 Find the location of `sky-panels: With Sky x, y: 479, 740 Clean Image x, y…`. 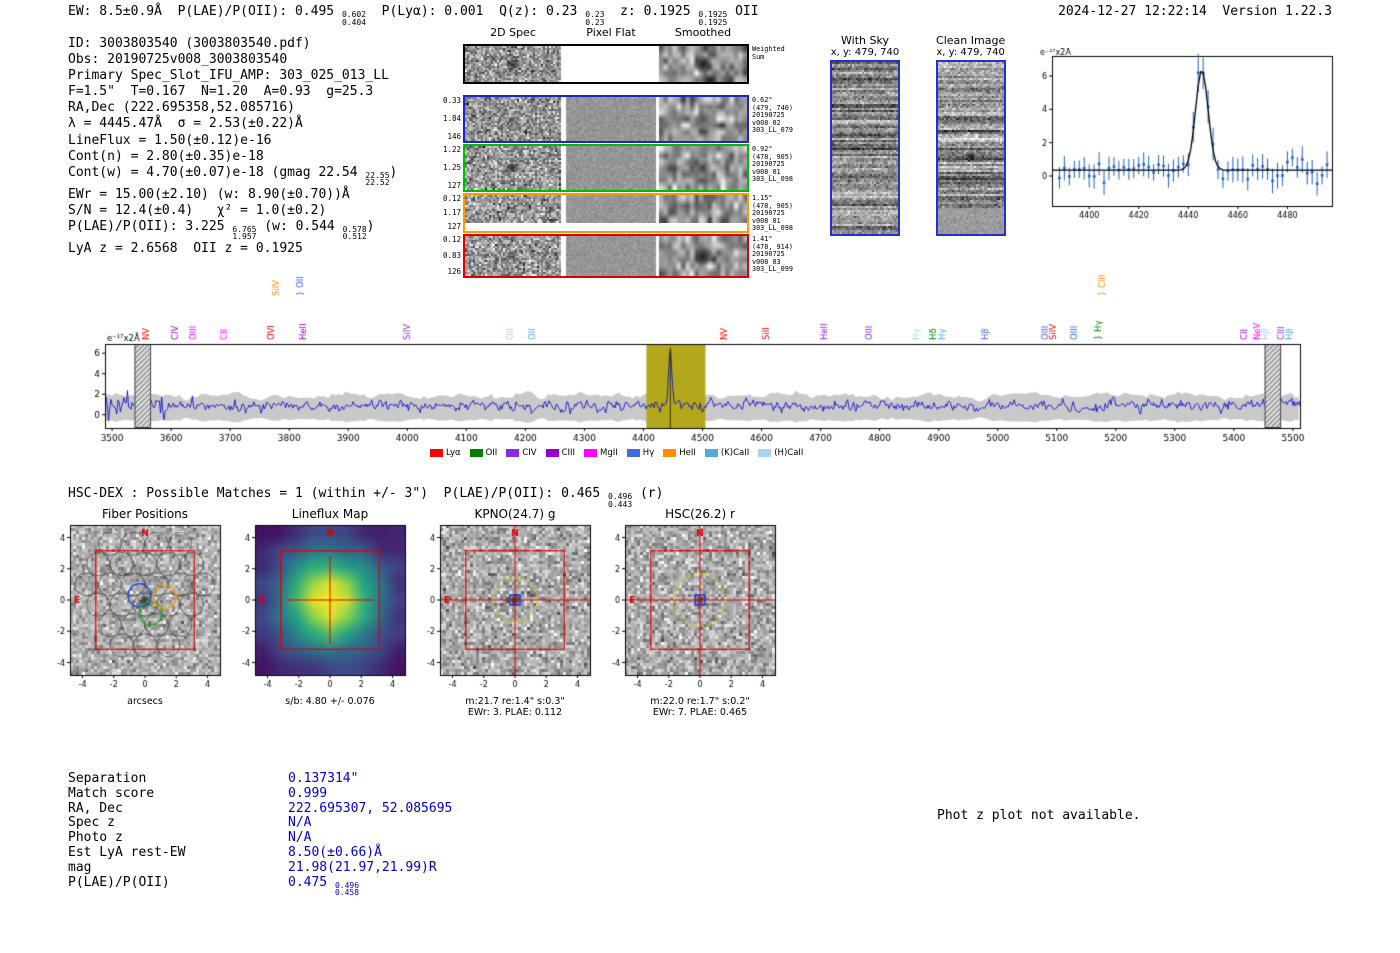

sky-panels: With Sky x, y: 479, 740 Clean Image x, y… is located at coordinates (931, 135).